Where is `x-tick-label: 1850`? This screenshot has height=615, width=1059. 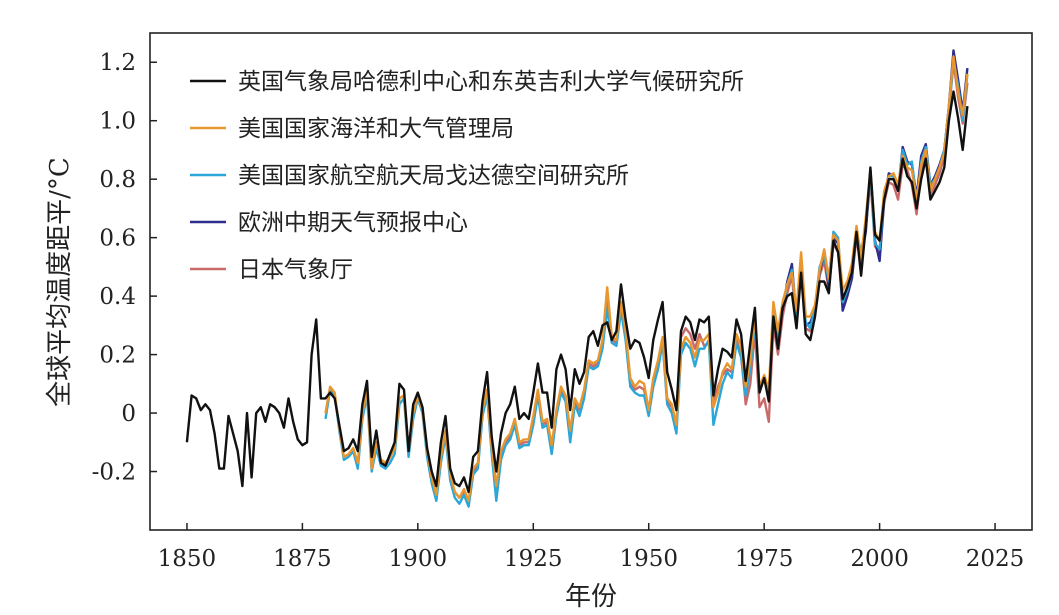 x-tick-label: 1850 is located at coordinates (187, 559).